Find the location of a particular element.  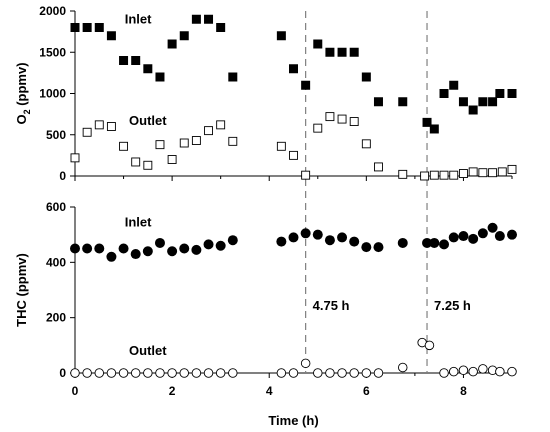

x-tick-label: 0 is located at coordinates (75, 391).